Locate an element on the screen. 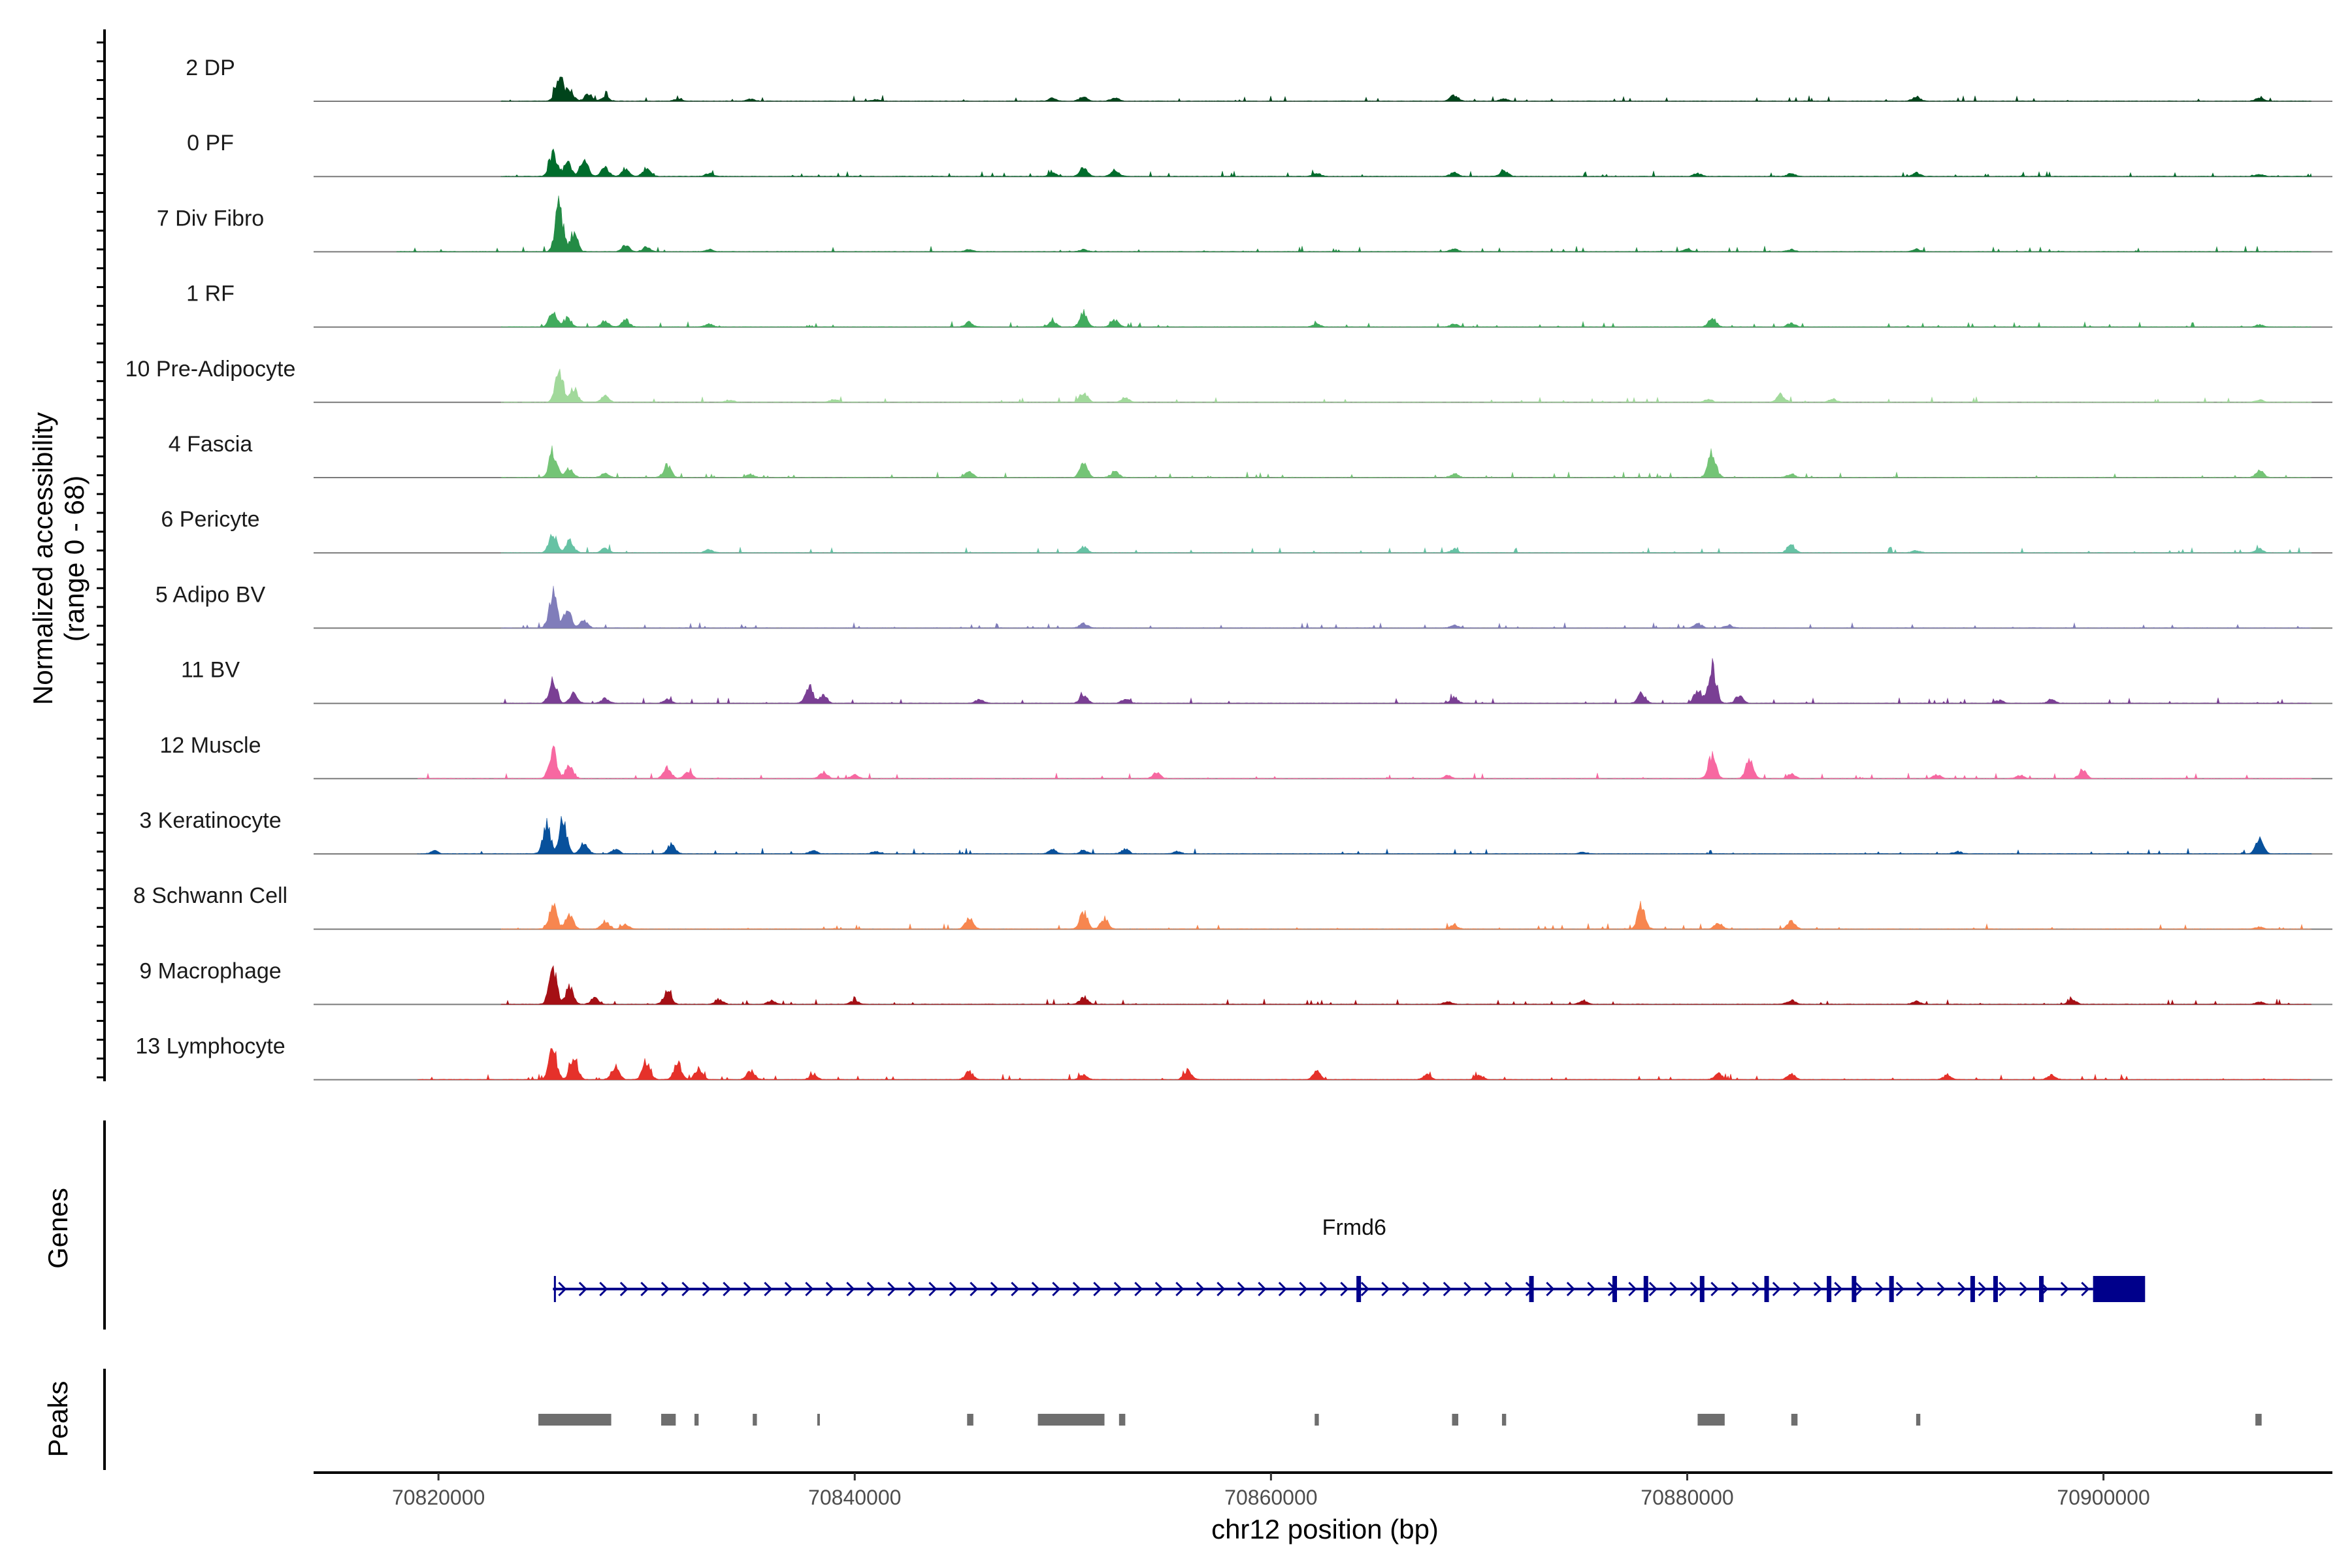 This screenshot has height=1568, width=2352. gene-utr-block is located at coordinates (2119, 1289).